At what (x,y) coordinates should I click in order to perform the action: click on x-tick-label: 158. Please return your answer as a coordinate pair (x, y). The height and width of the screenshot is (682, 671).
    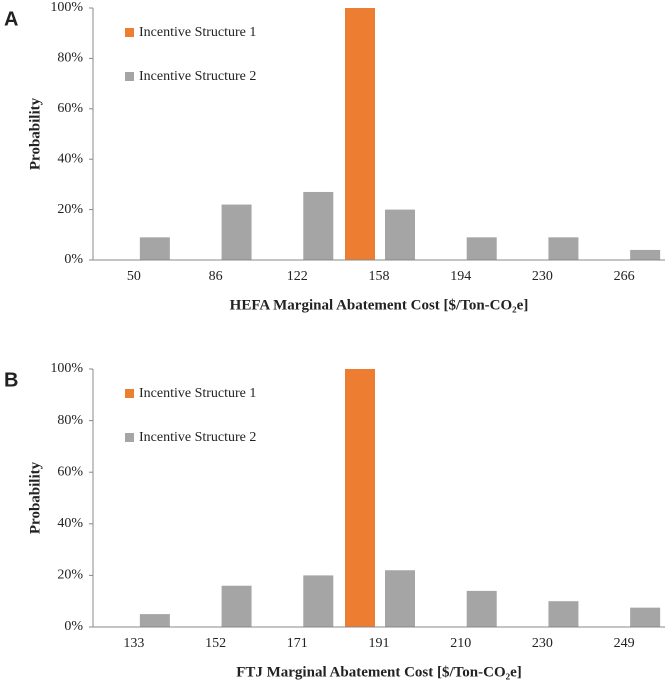
    Looking at the image, I should click on (379, 276).